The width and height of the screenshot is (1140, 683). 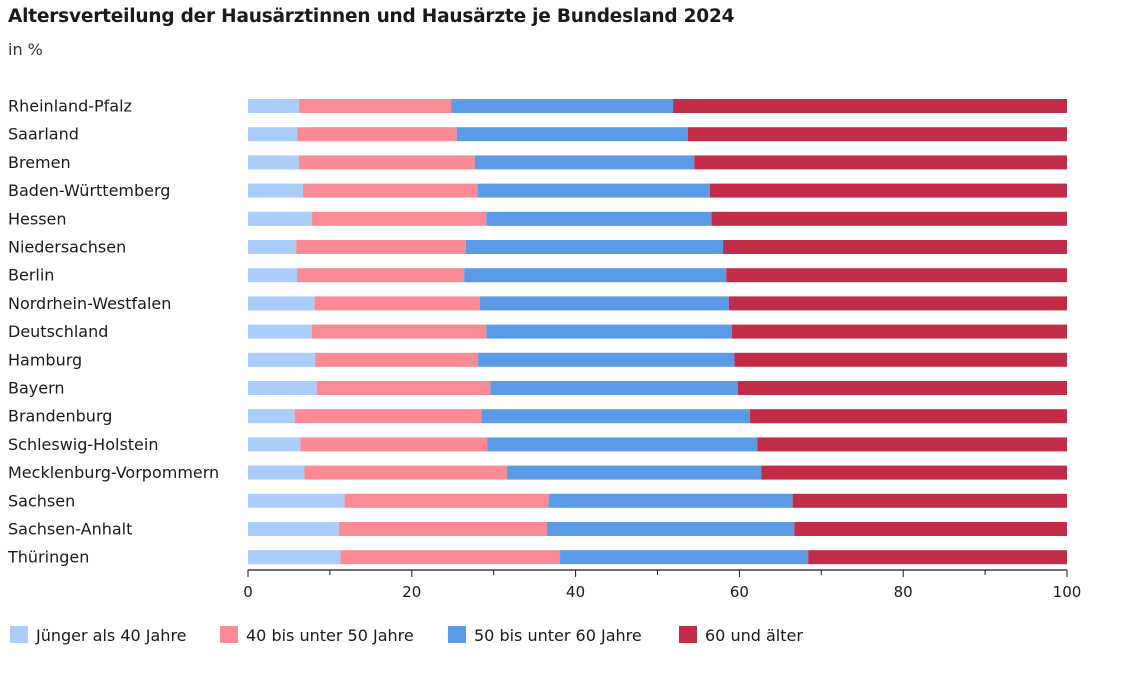 What do you see at coordinates (248, 592) in the screenshot?
I see `x-tick-label-0: 0` at bounding box center [248, 592].